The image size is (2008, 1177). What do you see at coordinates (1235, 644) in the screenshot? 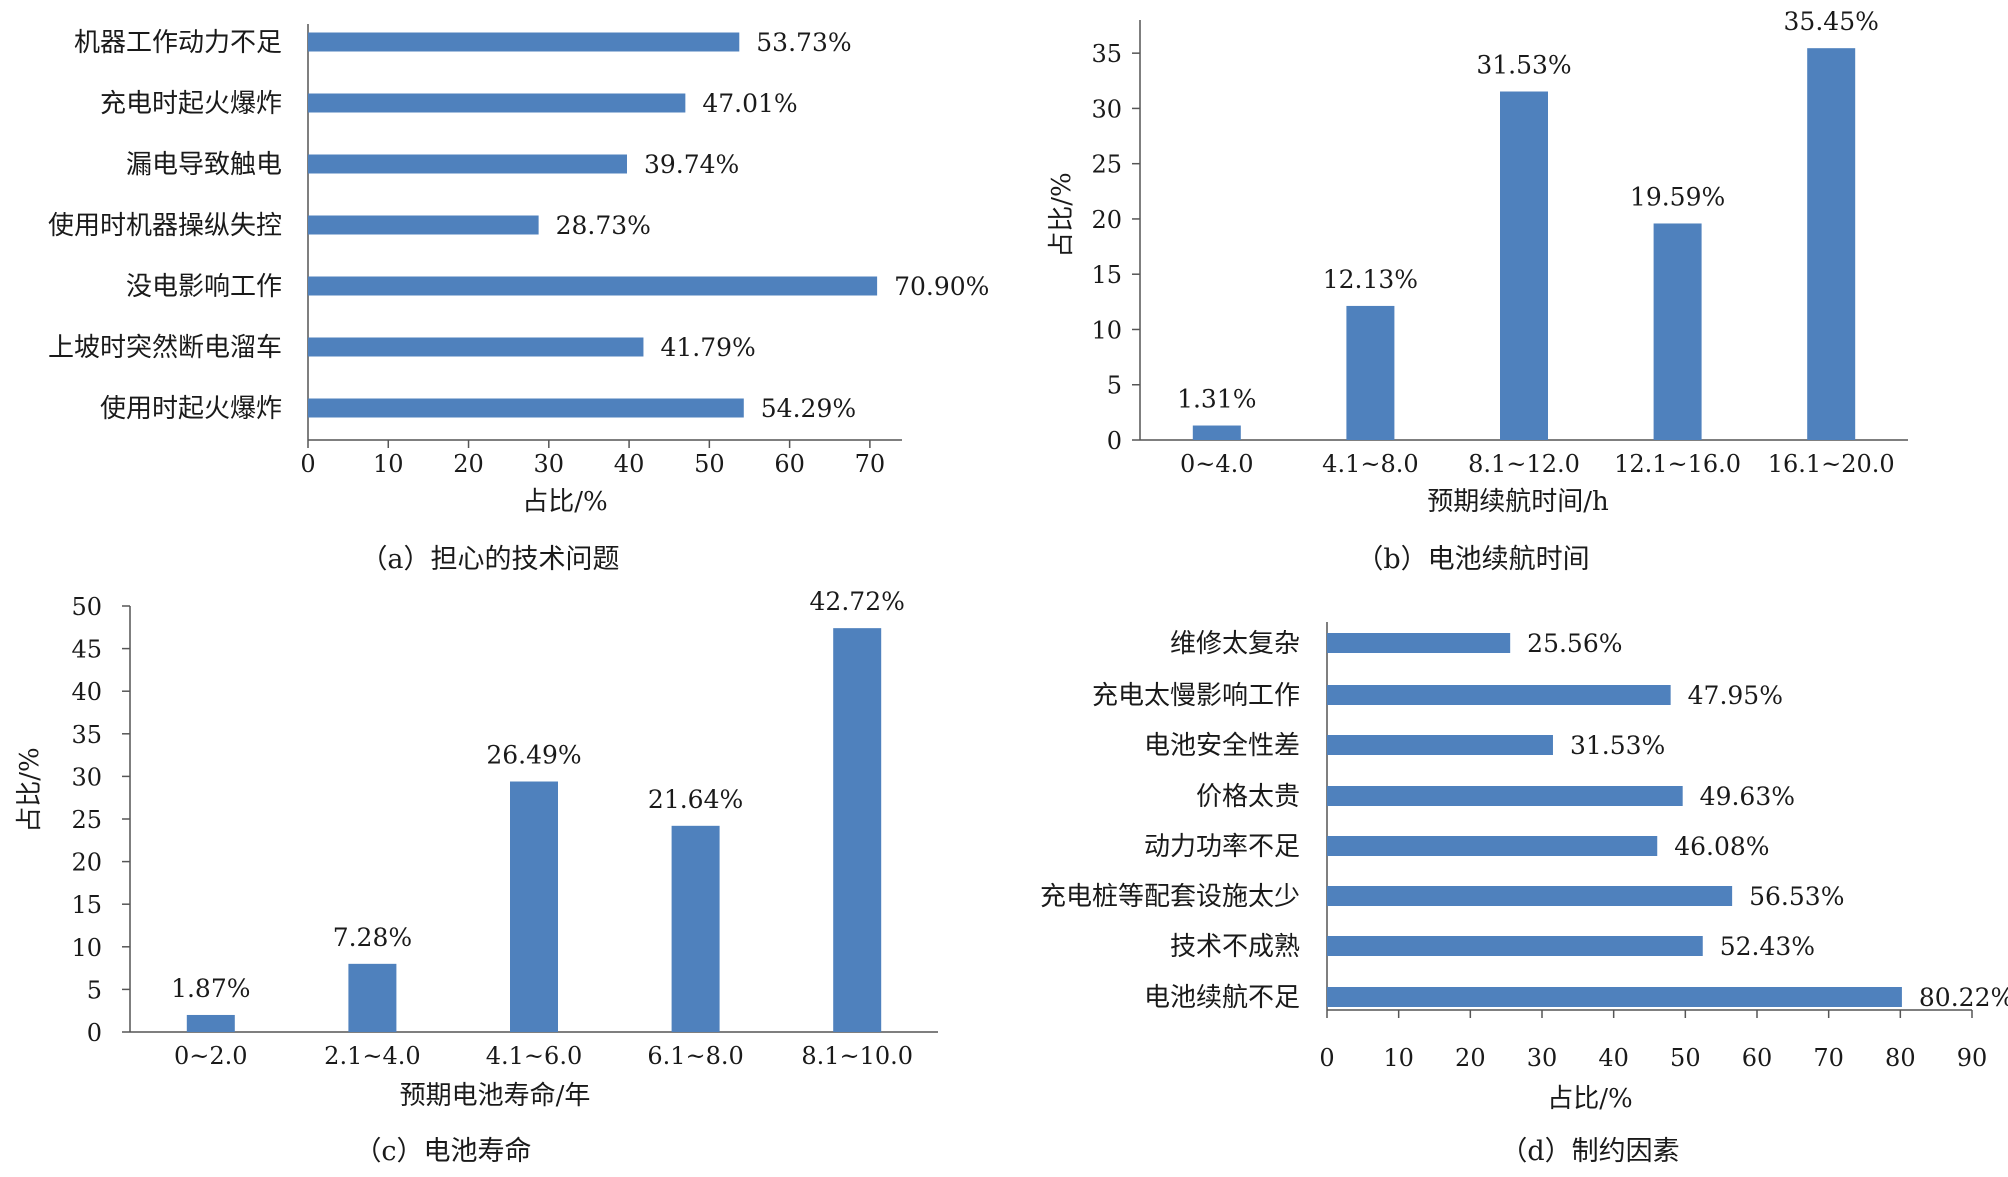
I see `category-label: 维修太复杂` at bounding box center [1235, 644].